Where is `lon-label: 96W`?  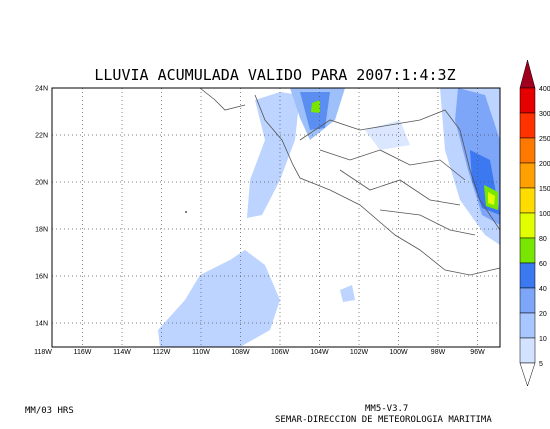
lon-label: 96W is located at coordinates (477, 352).